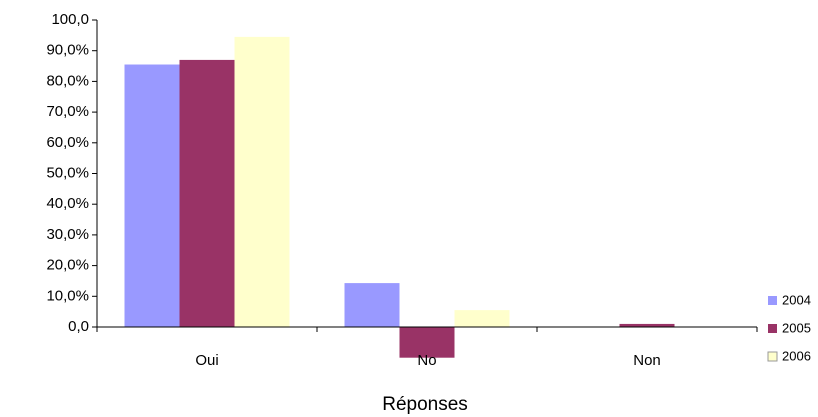 Image resolution: width=818 pixels, height=417 pixels. What do you see at coordinates (70, 19) in the screenshot?
I see `y-tick-label: 100,0` at bounding box center [70, 19].